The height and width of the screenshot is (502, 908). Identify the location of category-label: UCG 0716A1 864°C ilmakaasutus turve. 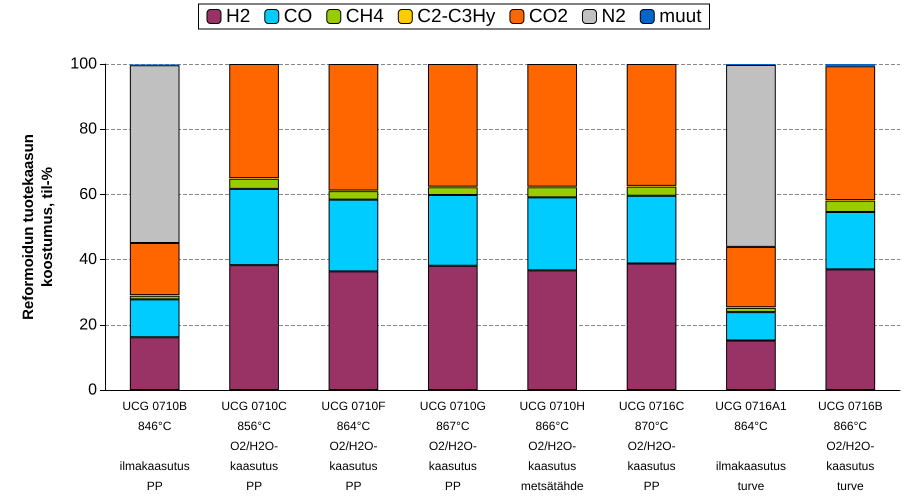
(751, 446).